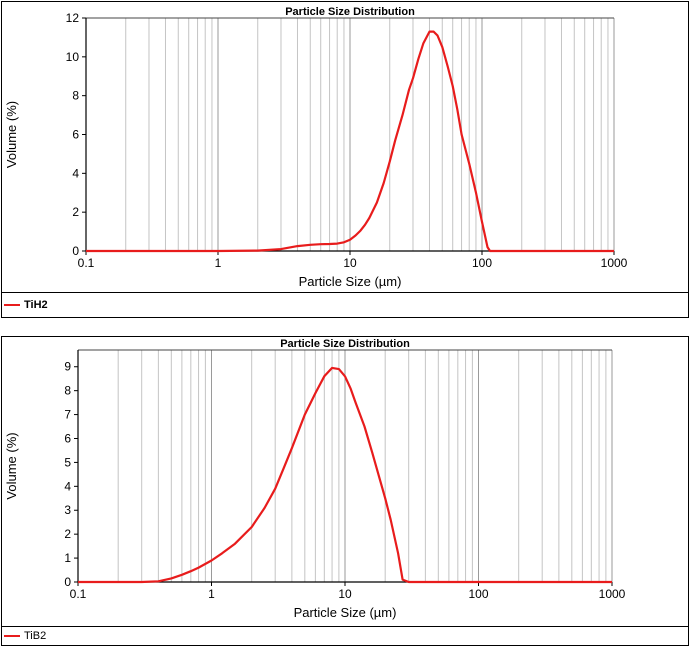 This screenshot has width=692, height=648. What do you see at coordinates (67, 415) in the screenshot?
I see `y-tick-label: 7` at bounding box center [67, 415].